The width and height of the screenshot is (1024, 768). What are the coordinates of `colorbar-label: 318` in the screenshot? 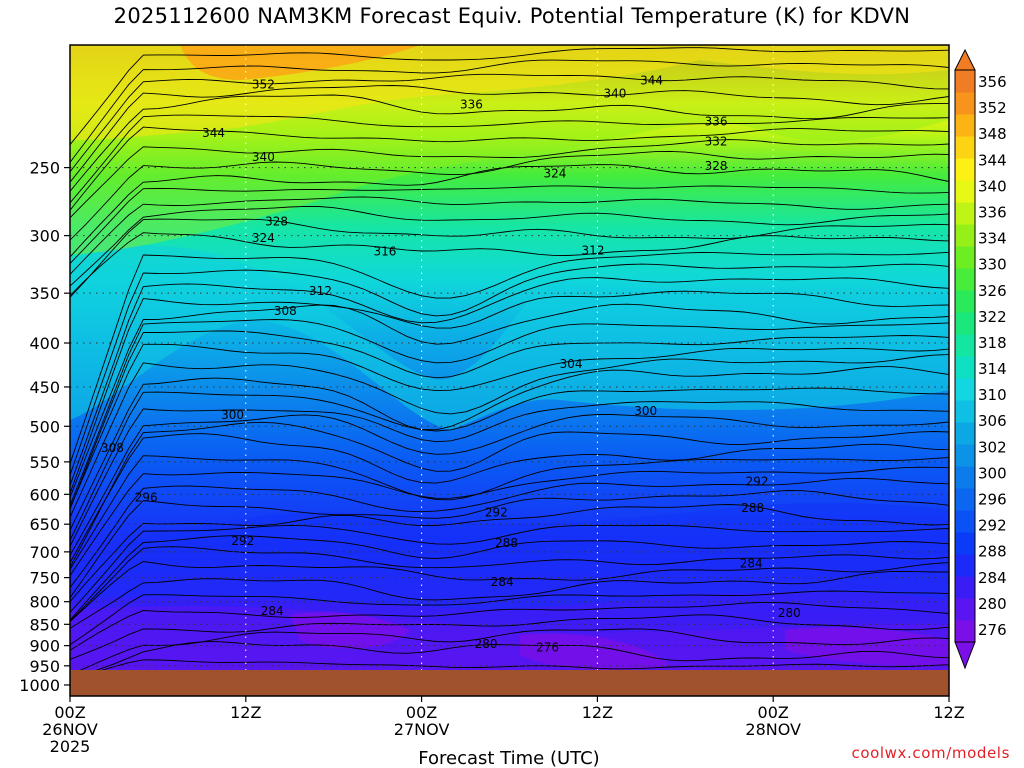 It's located at (992, 343).